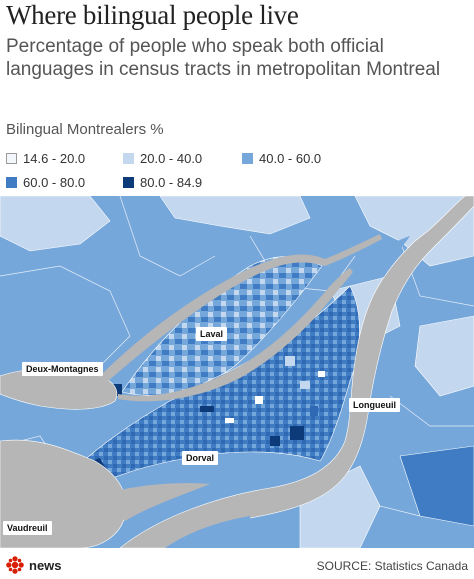 The height and width of the screenshot is (579, 474). Describe the element at coordinates (15, 565) in the screenshot. I see `cbc-gem-icon` at that location.